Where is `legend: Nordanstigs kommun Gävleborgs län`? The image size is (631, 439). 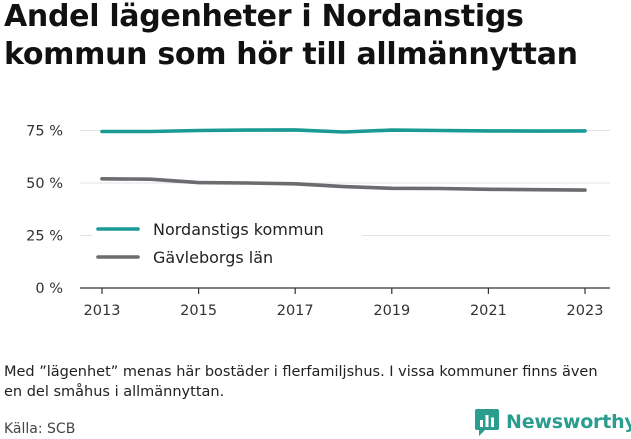
legend: Nordanstigs kommun Gävleborgs län is located at coordinates (227, 242).